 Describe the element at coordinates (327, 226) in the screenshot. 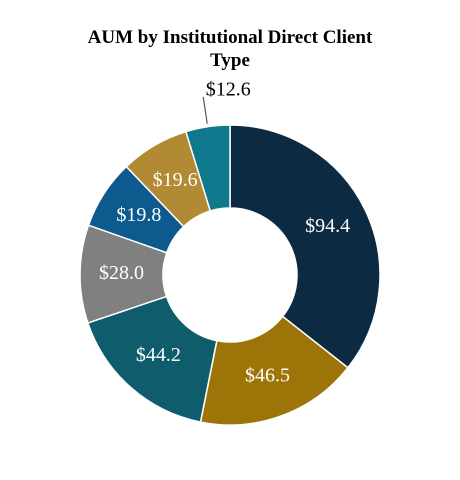

I see `data-label: $94.4` at that location.